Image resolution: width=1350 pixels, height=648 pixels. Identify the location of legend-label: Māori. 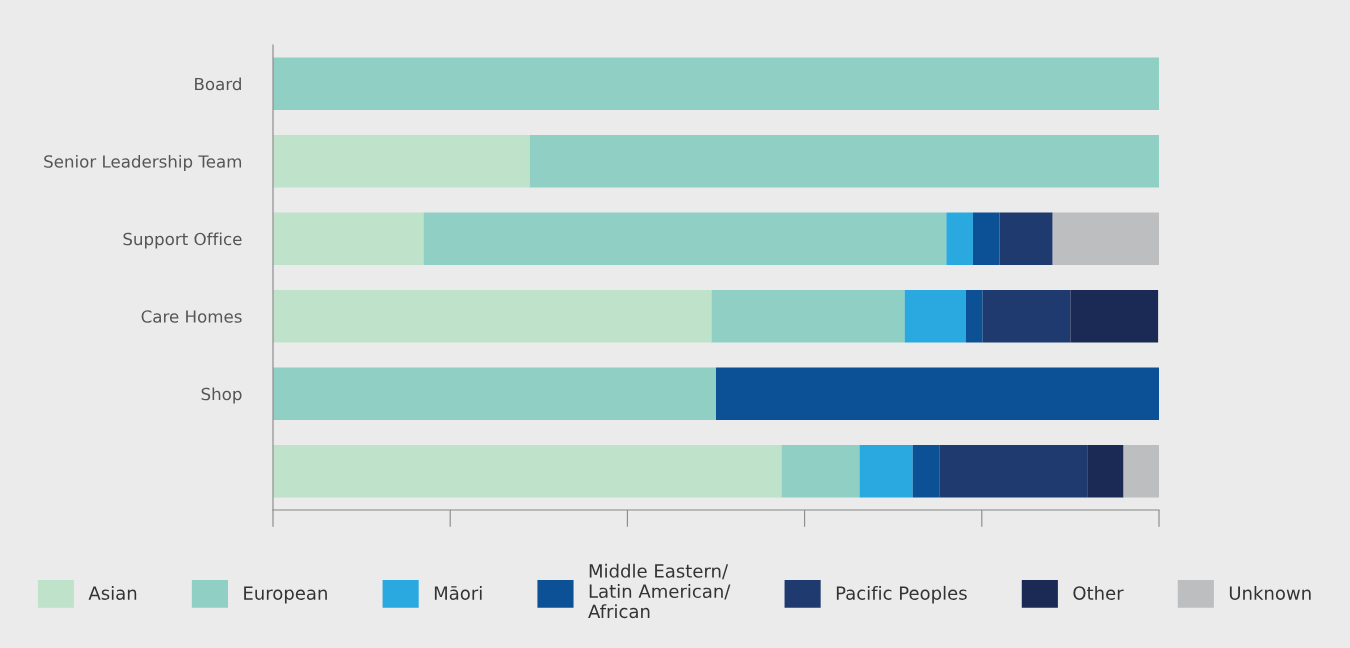
(458, 592).